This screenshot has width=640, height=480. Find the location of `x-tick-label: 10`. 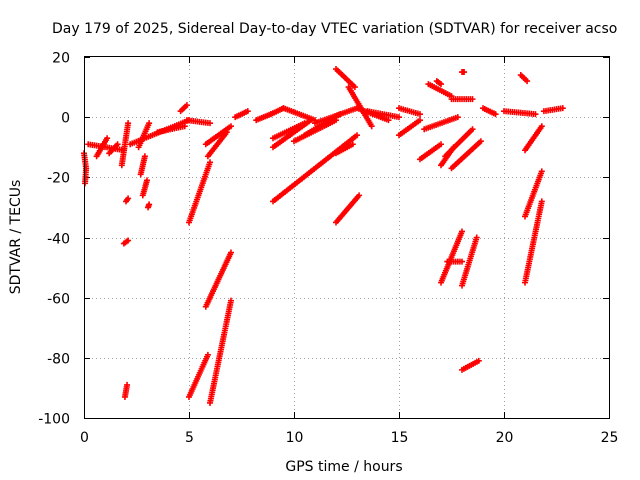

x-tick-label: 10 is located at coordinates (295, 438).